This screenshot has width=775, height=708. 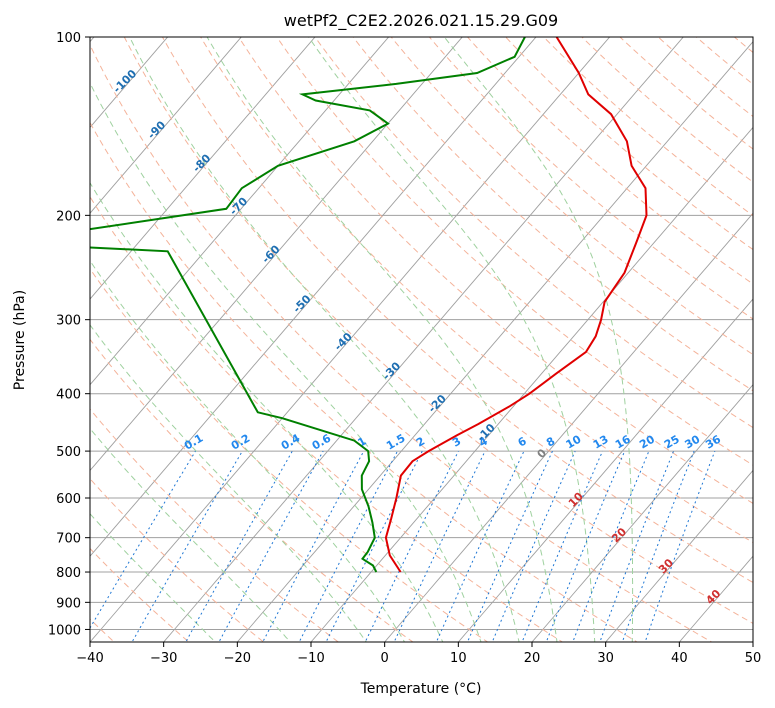 What do you see at coordinates (666, 566) in the screenshot?
I see `isotherm-label-warm: 30` at bounding box center [666, 566].